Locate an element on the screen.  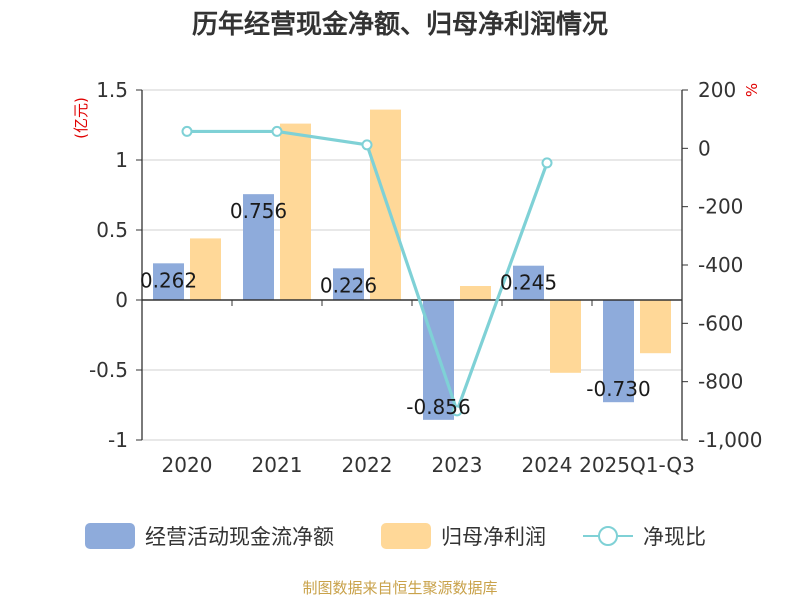
data-label: -0.856 is located at coordinates (438, 407).